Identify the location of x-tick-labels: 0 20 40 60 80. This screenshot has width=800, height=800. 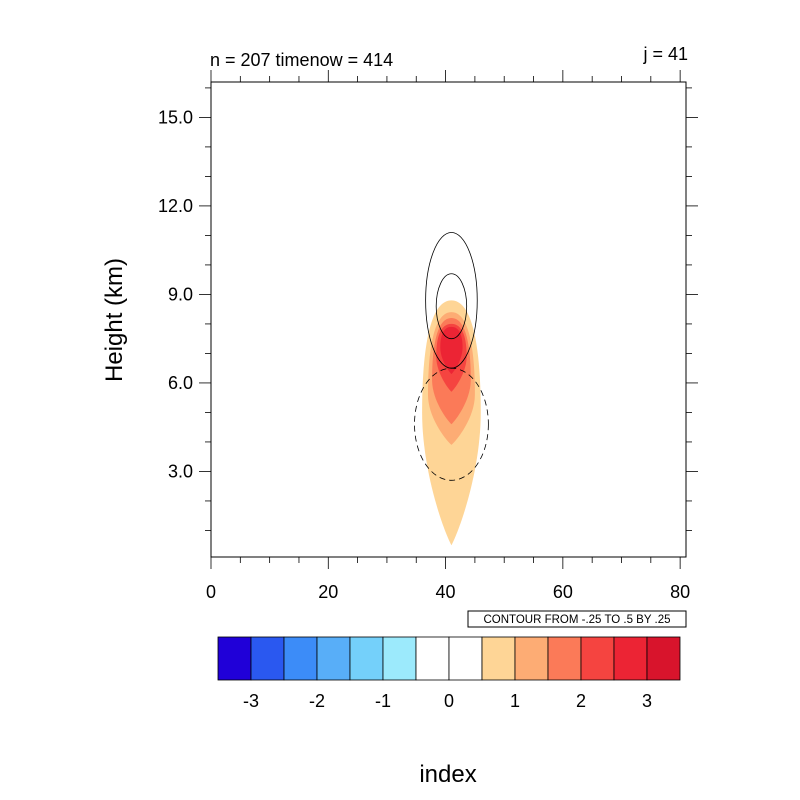
(448, 592).